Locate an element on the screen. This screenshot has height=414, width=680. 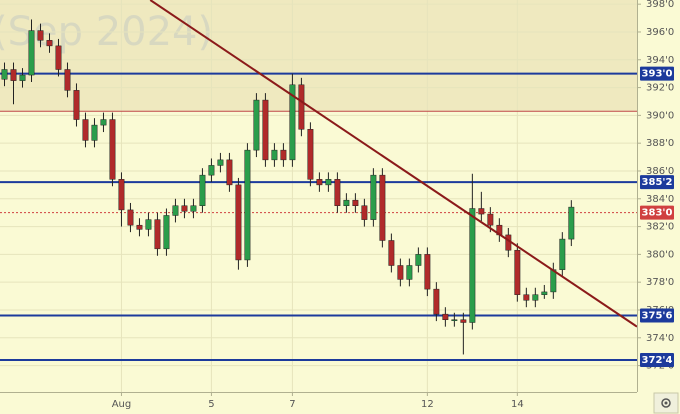
y-tick-label: 386'0 is located at coordinates (660, 171).